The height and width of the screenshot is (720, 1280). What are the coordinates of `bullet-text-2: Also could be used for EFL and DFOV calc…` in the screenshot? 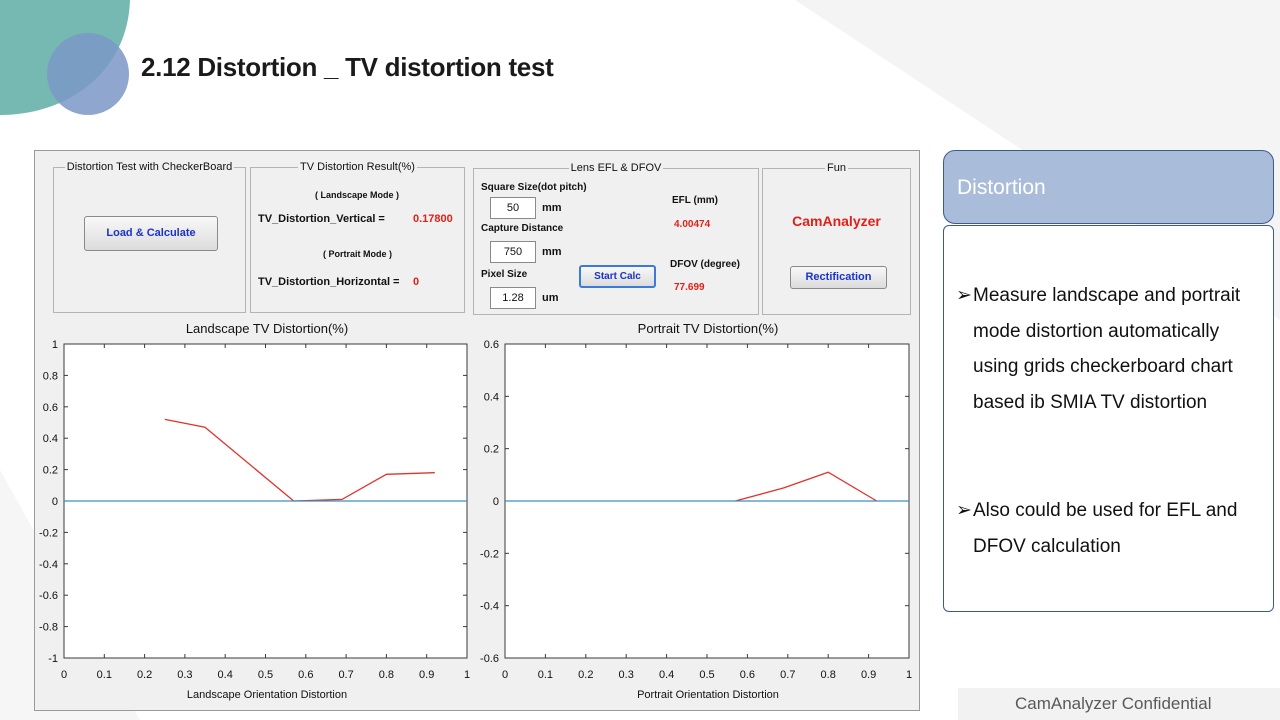 It's located at (1105, 528).